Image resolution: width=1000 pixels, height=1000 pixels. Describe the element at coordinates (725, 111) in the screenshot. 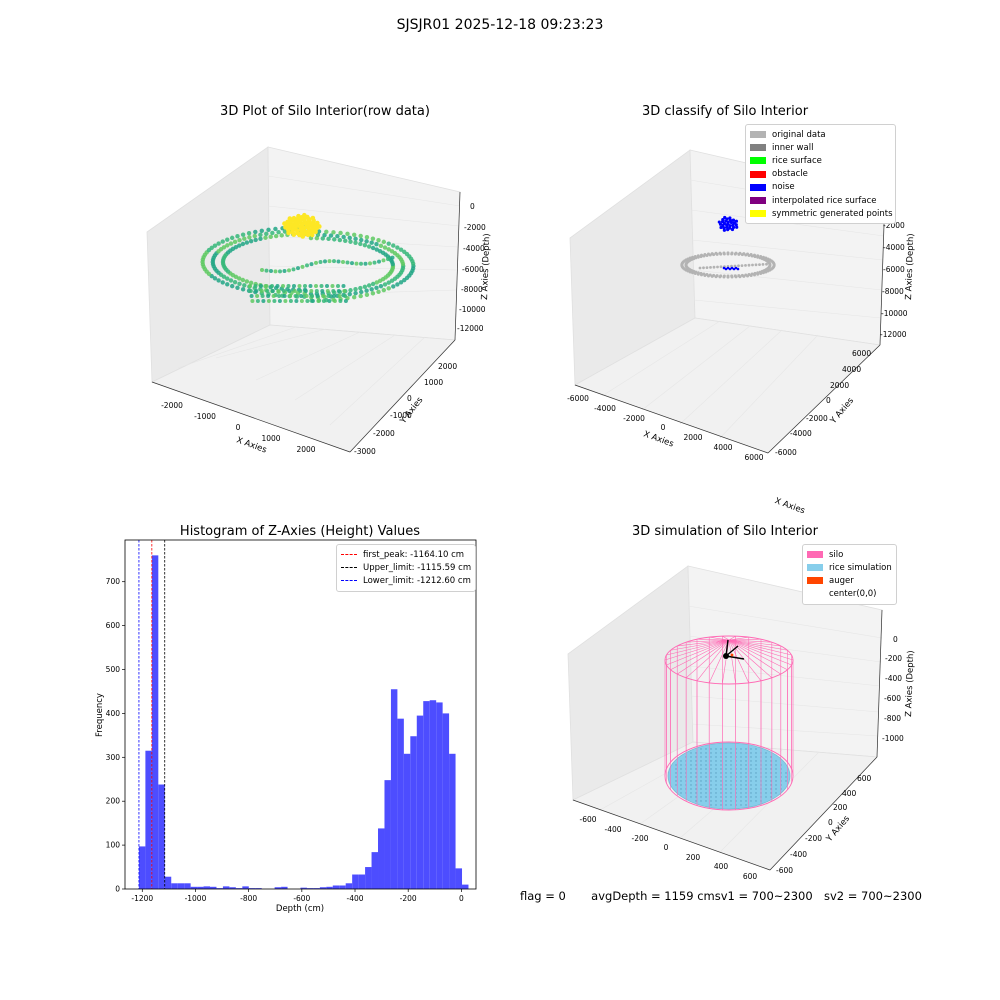

I see `classify-plot-title: 3D classify of Silo Interior` at that location.